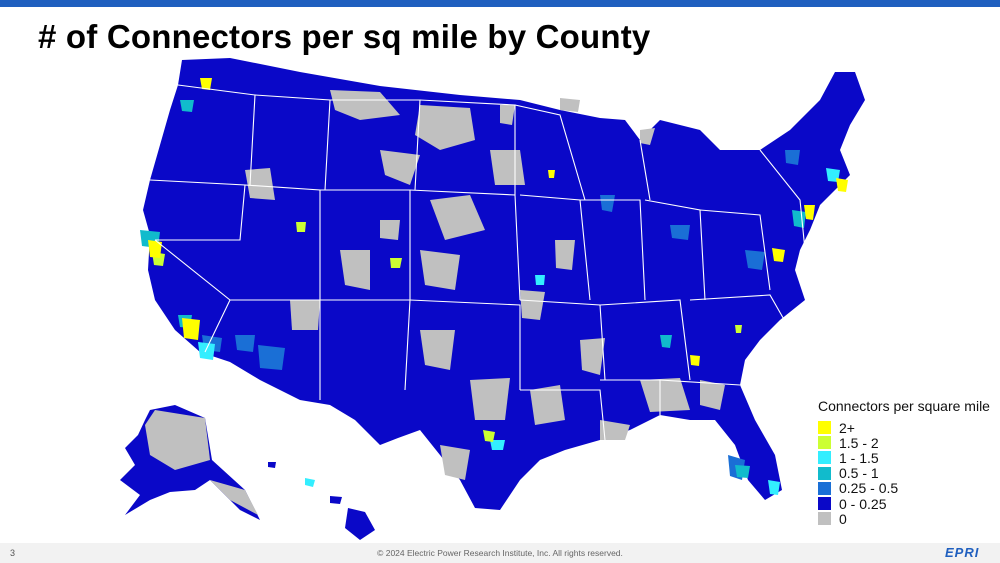 This screenshot has height=563, width=1000. What do you see at coordinates (909, 473) in the screenshot?
I see `legend-item: 0.5 - 1` at bounding box center [909, 473].